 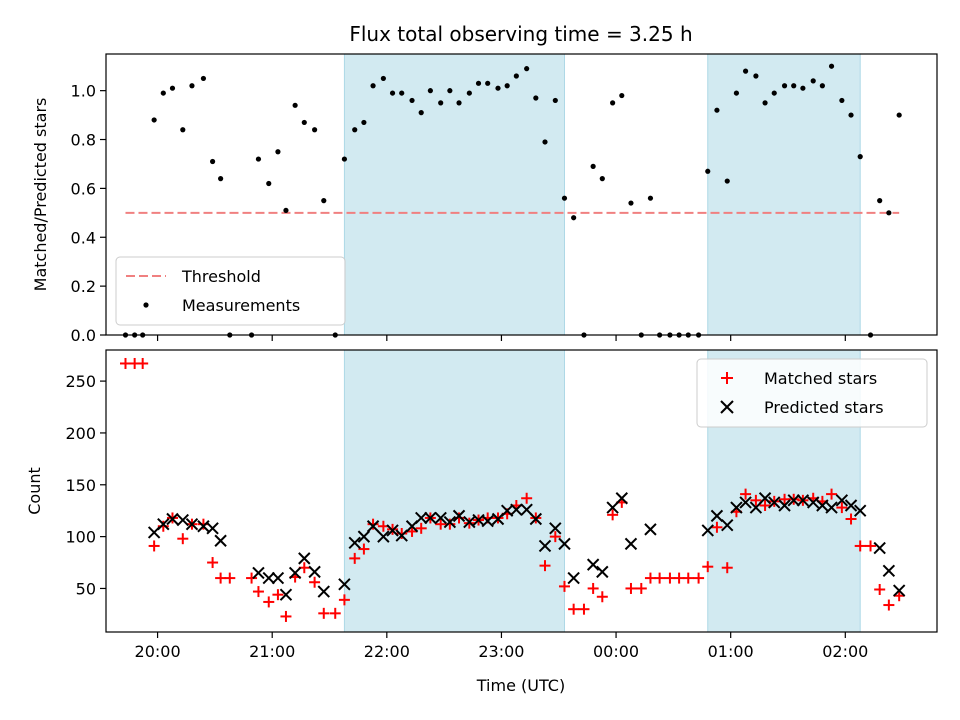 What do you see at coordinates (83, 237) in the screenshot?
I see `top-y-tick-label: 0.4` at bounding box center [83, 237].